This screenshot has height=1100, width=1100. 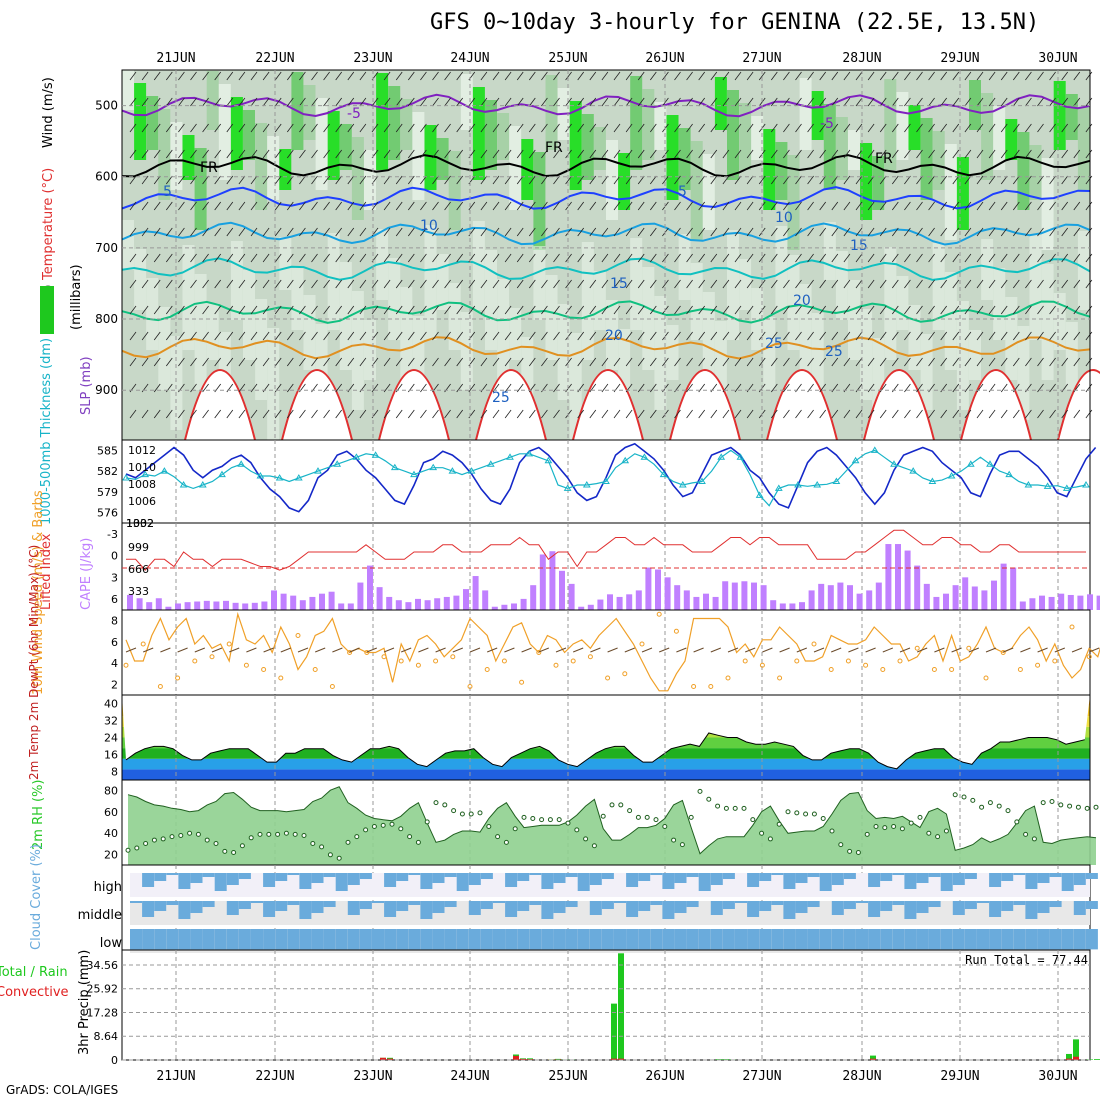 What do you see at coordinates (523, 1059) in the screenshot?
I see `precip-convective-bar` at bounding box center [523, 1059].